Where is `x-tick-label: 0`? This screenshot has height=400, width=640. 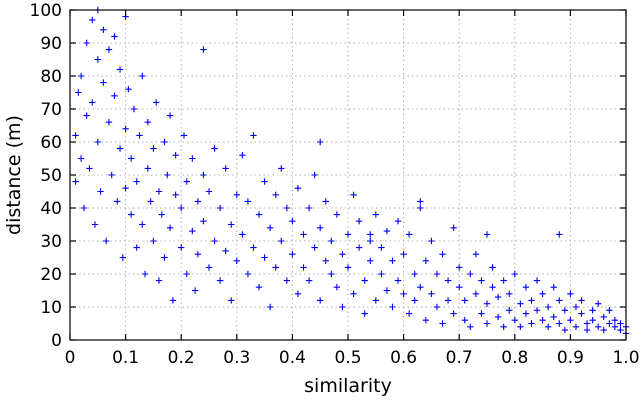
x-tick-label: 0 is located at coordinates (70, 358).